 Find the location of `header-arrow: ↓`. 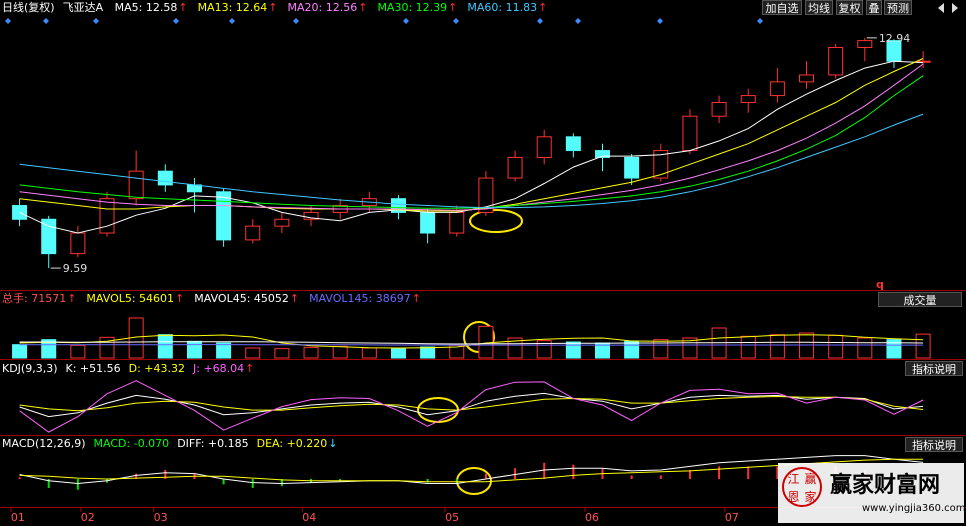

header-arrow: ↓ is located at coordinates (333, 443).